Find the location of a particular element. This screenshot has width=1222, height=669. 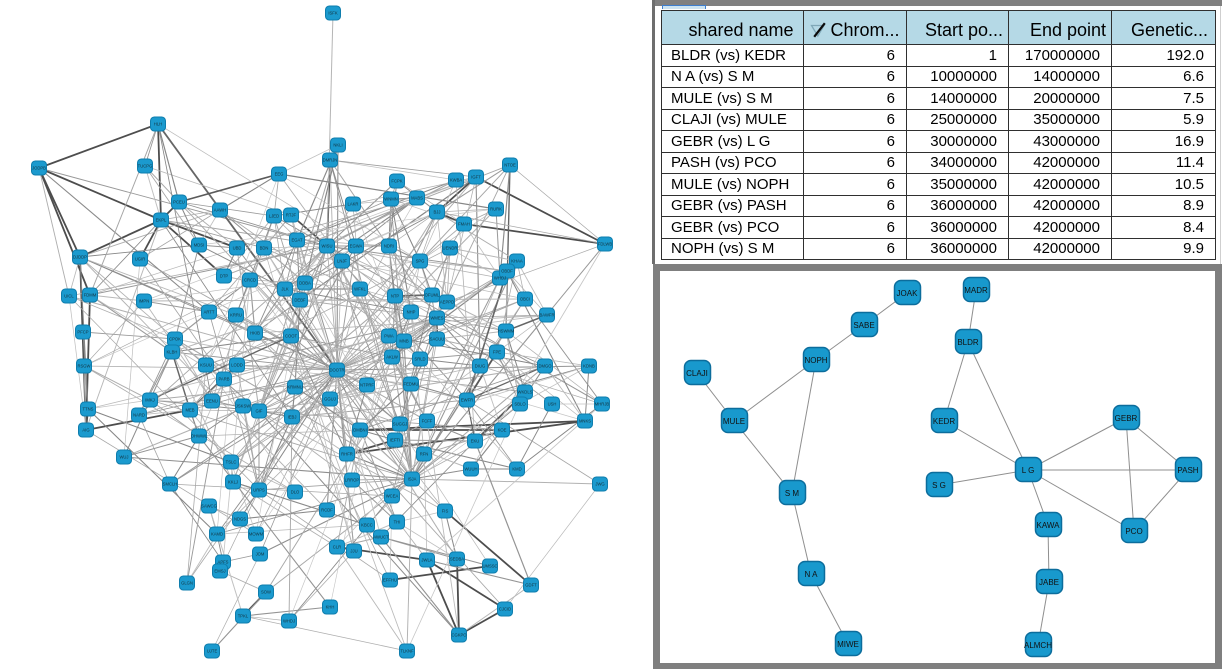

svg-text: MADR is located at coordinates (976, 290).